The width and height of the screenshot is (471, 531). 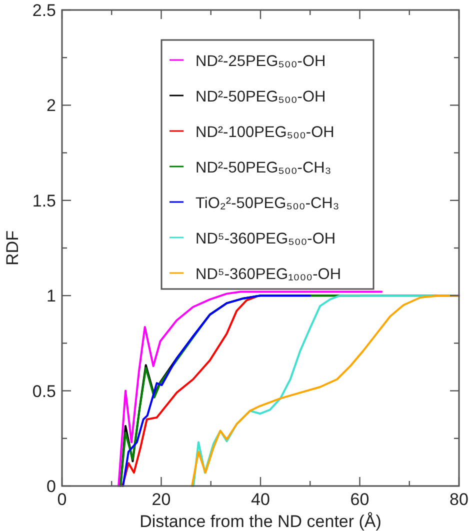 What do you see at coordinates (268, 203) in the screenshot?
I see `legend-label: TiO₂²-50PEG₅₀₀-CH₃` at bounding box center [268, 203].